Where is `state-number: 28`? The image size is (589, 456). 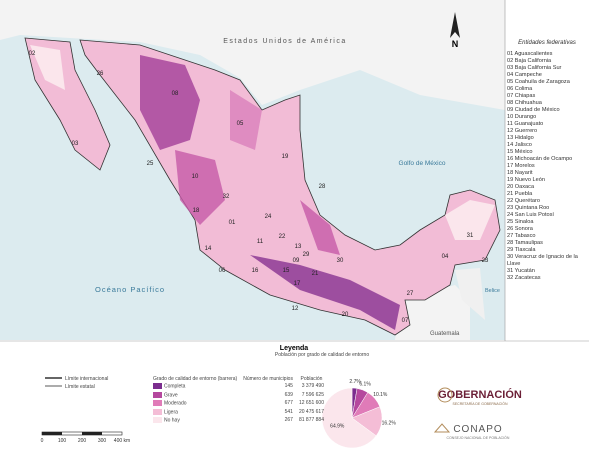
state-number: 28 is located at coordinates (322, 187).